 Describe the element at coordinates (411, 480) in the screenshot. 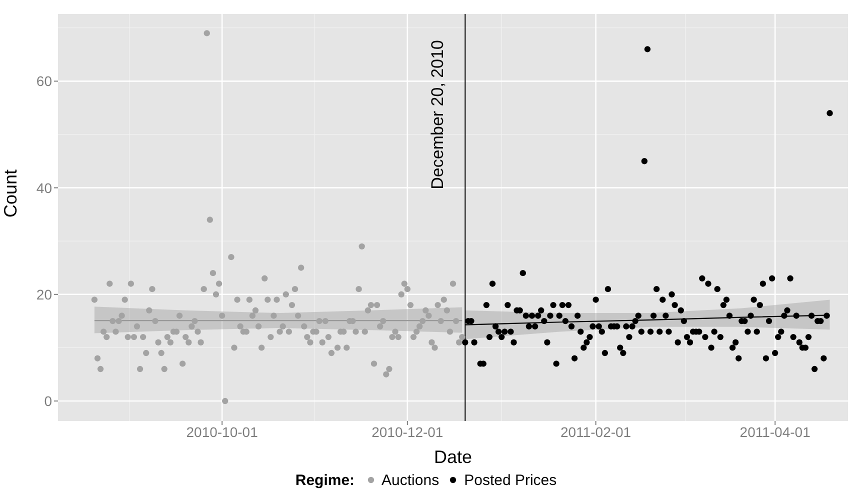

I see `legend-label: Auctions` at that location.